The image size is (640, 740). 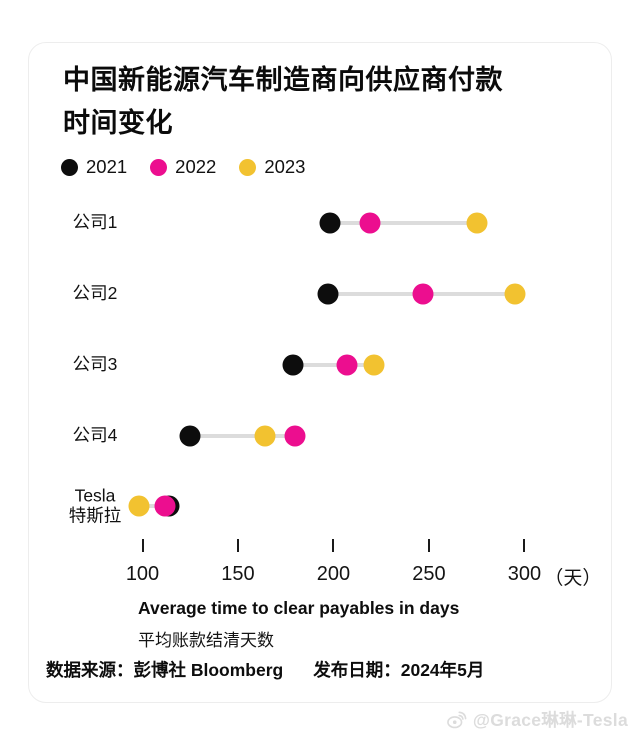 I want to click on data-source: 数据来源：彭博社 Bloomberg, so click(x=165, y=670).